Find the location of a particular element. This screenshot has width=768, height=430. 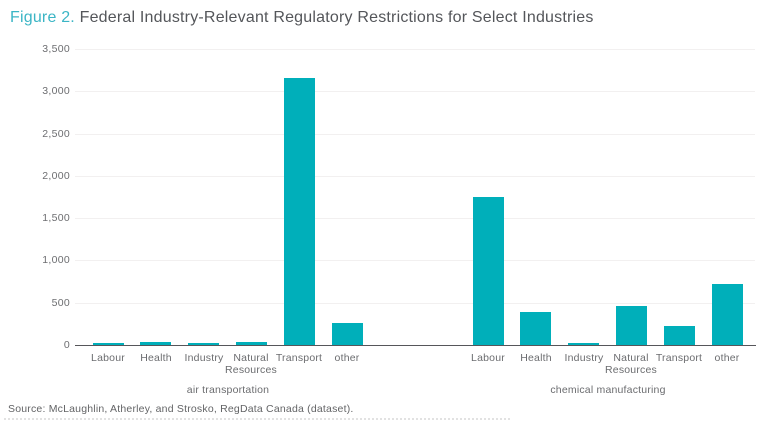

y-tick-label: 1,000 is located at coordinates (56, 260).